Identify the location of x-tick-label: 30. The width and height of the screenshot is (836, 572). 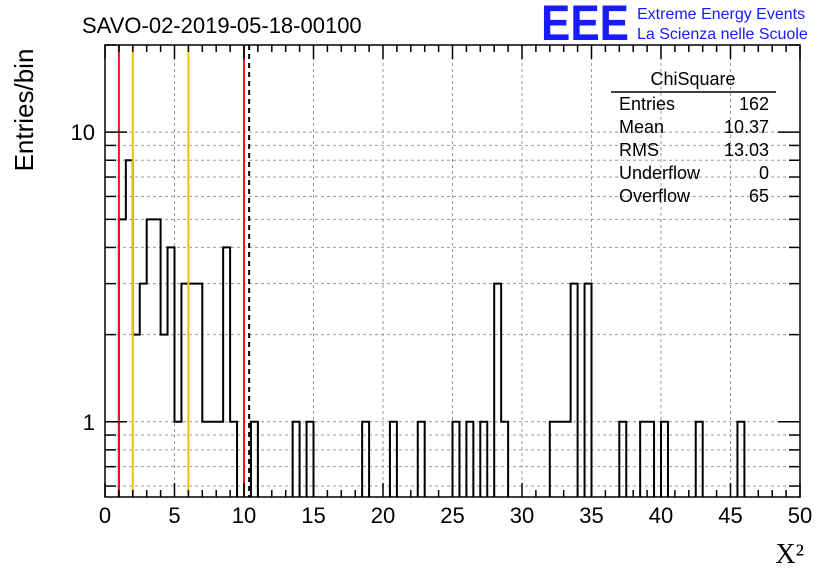
(522, 515).